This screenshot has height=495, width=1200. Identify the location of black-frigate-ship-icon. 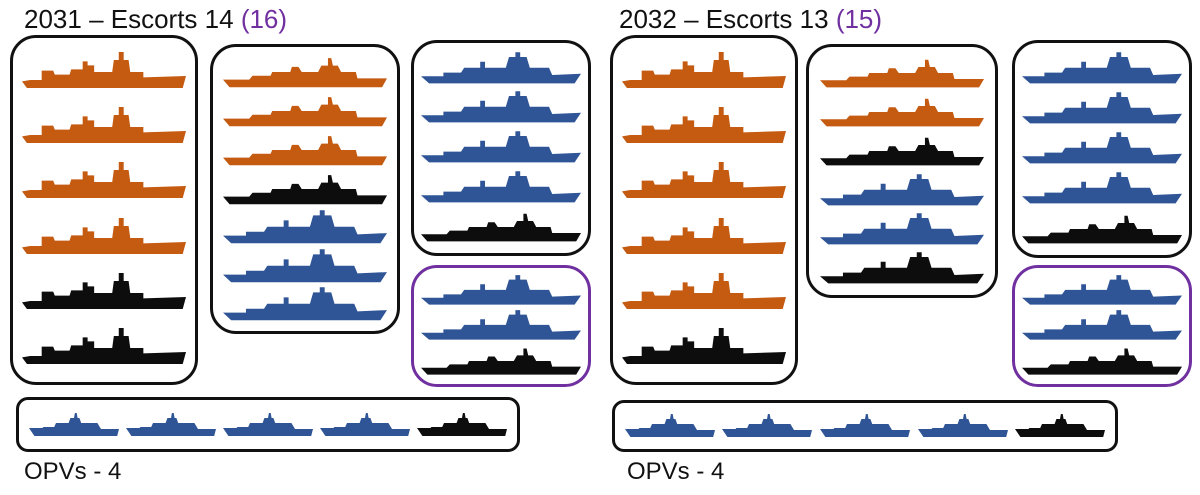
(902, 268).